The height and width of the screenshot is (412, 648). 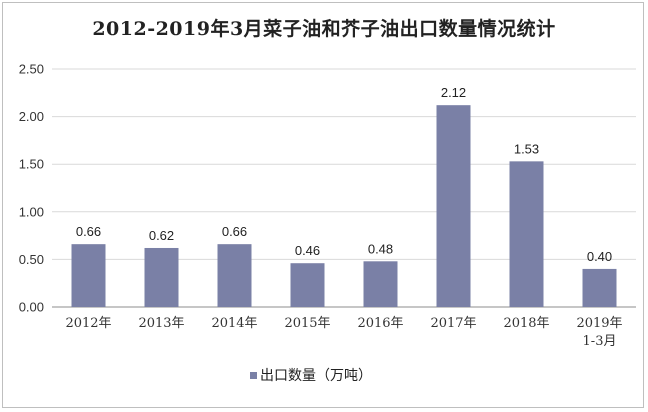 What do you see at coordinates (324, 29) in the screenshot?
I see `chart-title: 2012-2019年3月菜子油和芥子油出口数量情况统计` at bounding box center [324, 29].